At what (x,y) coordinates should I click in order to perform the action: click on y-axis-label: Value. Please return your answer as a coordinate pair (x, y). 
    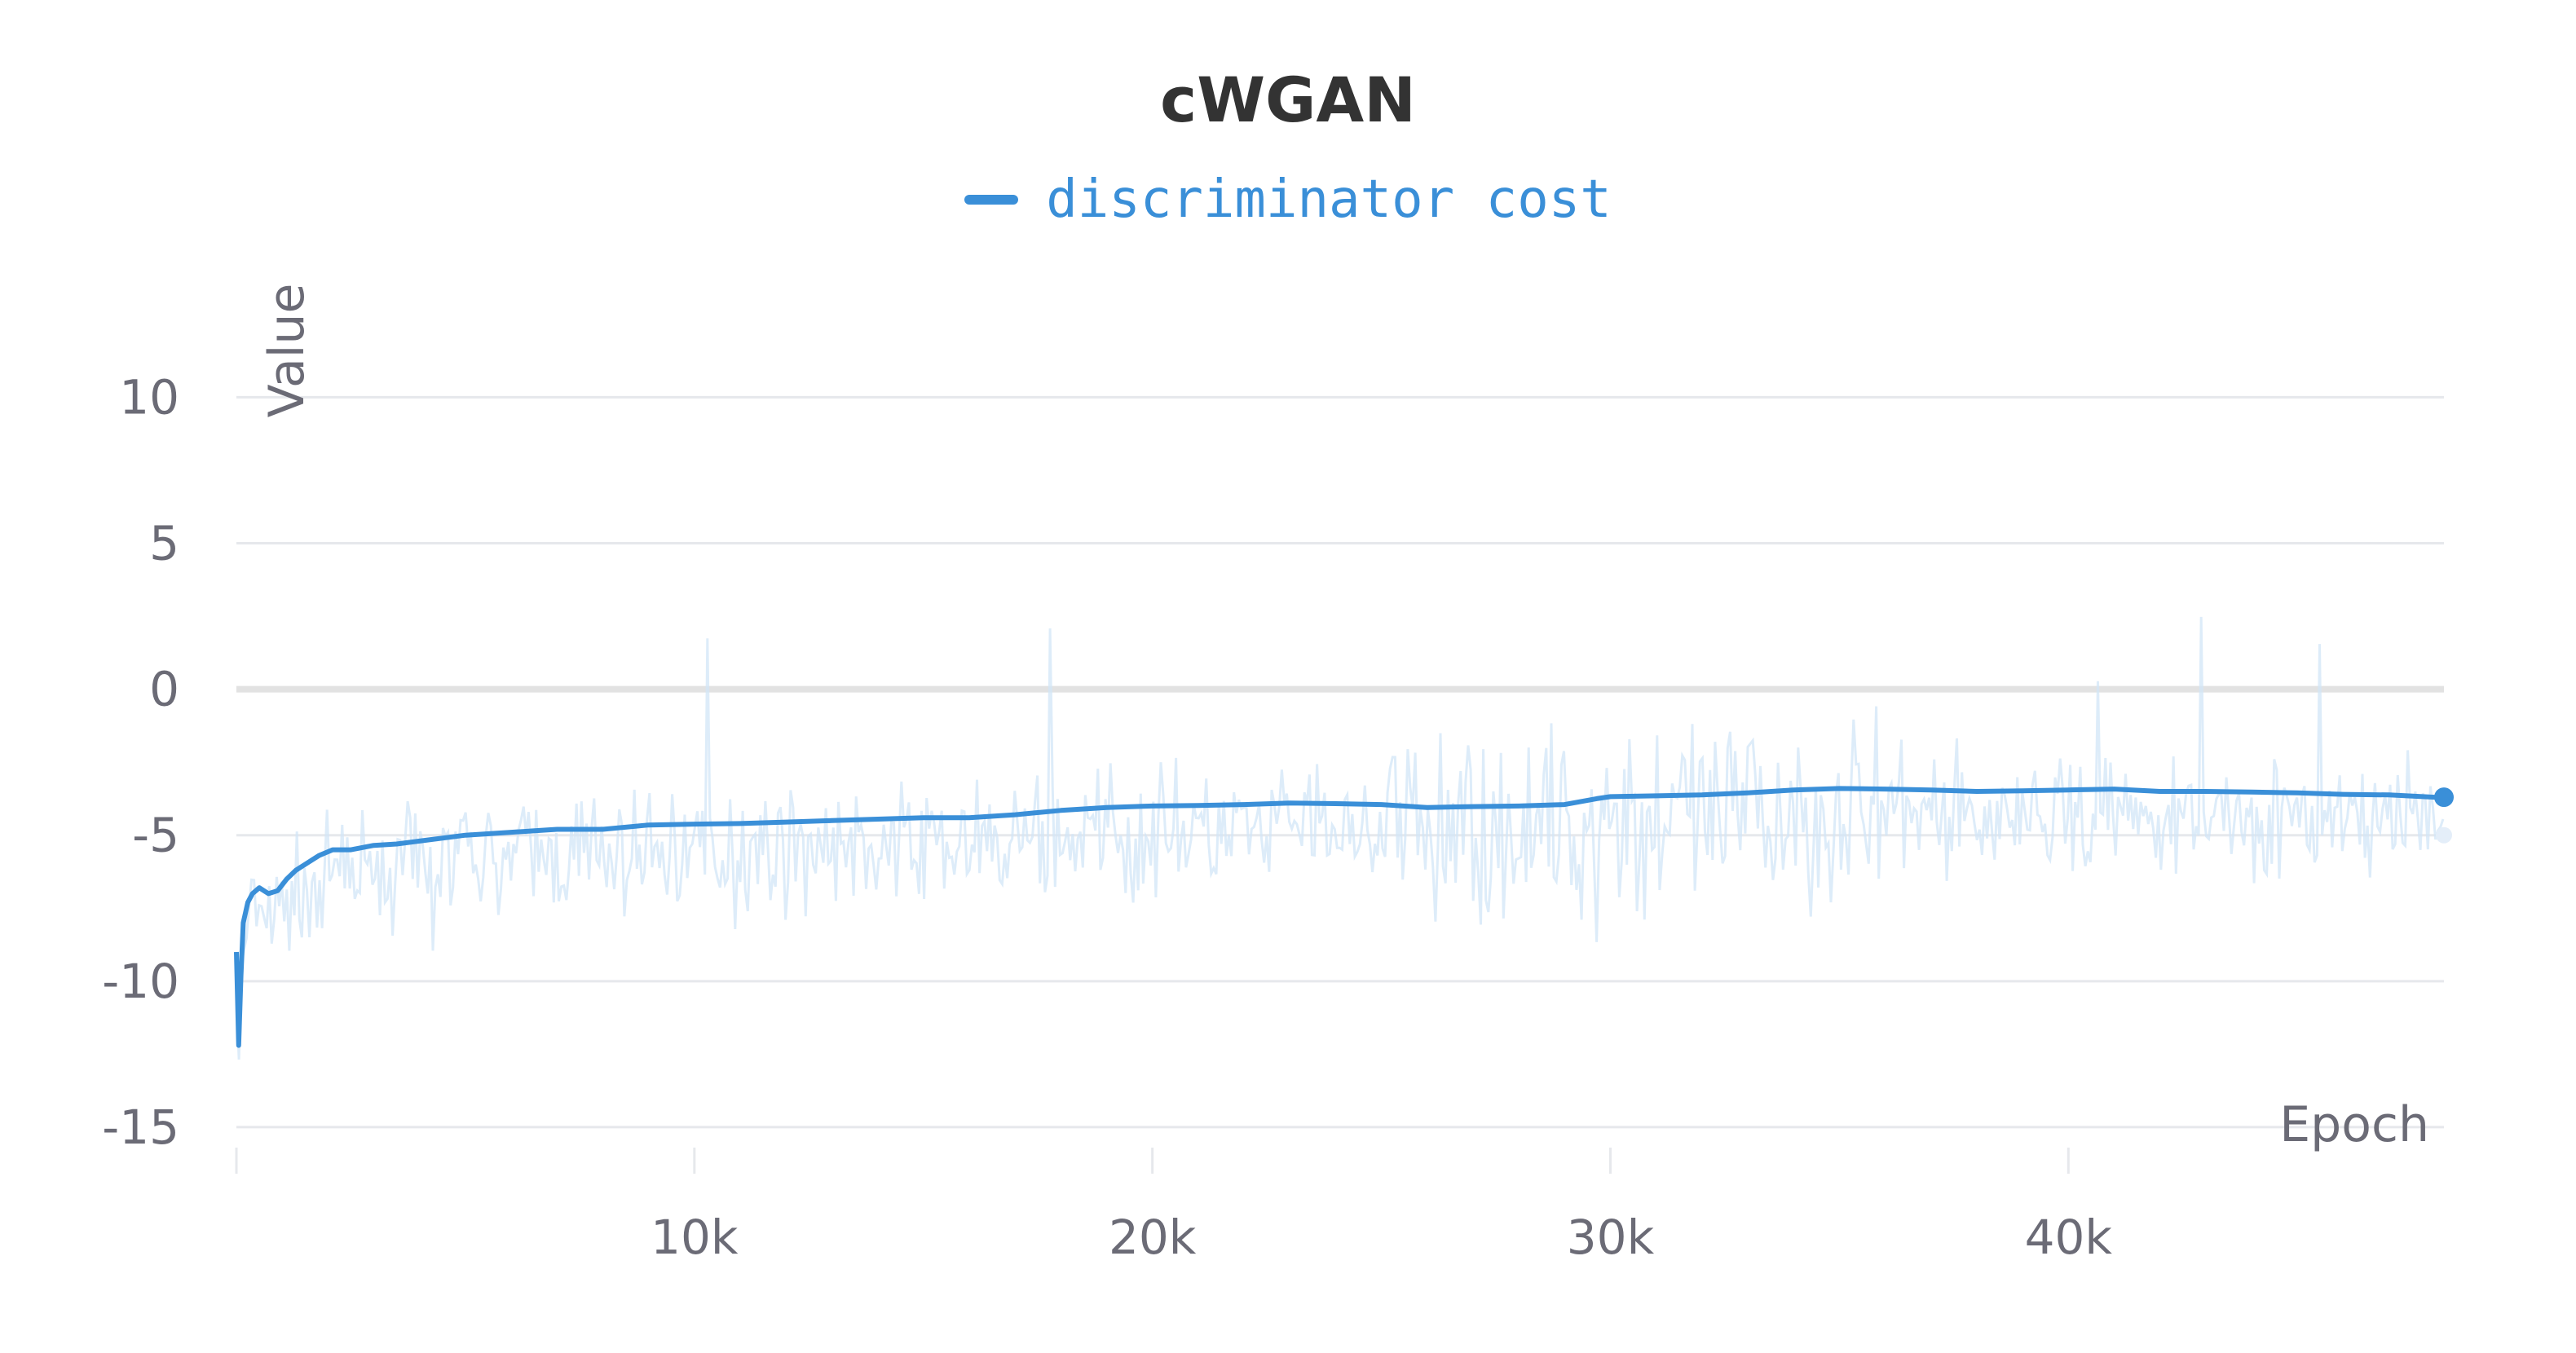
    Looking at the image, I should click on (286, 351).